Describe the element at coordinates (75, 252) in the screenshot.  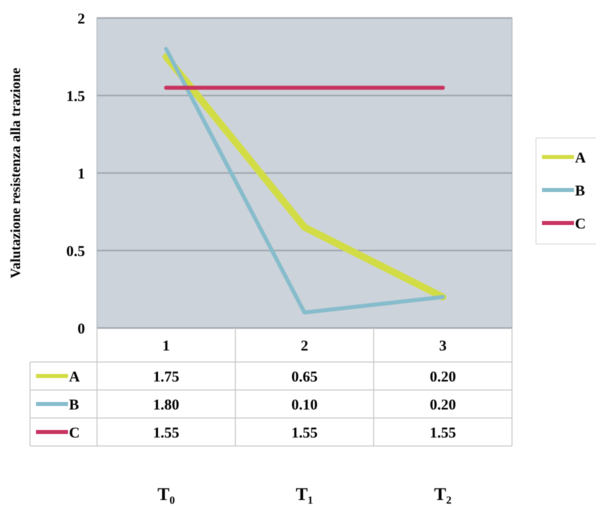
I see `y-tick-label: 0.5` at that location.